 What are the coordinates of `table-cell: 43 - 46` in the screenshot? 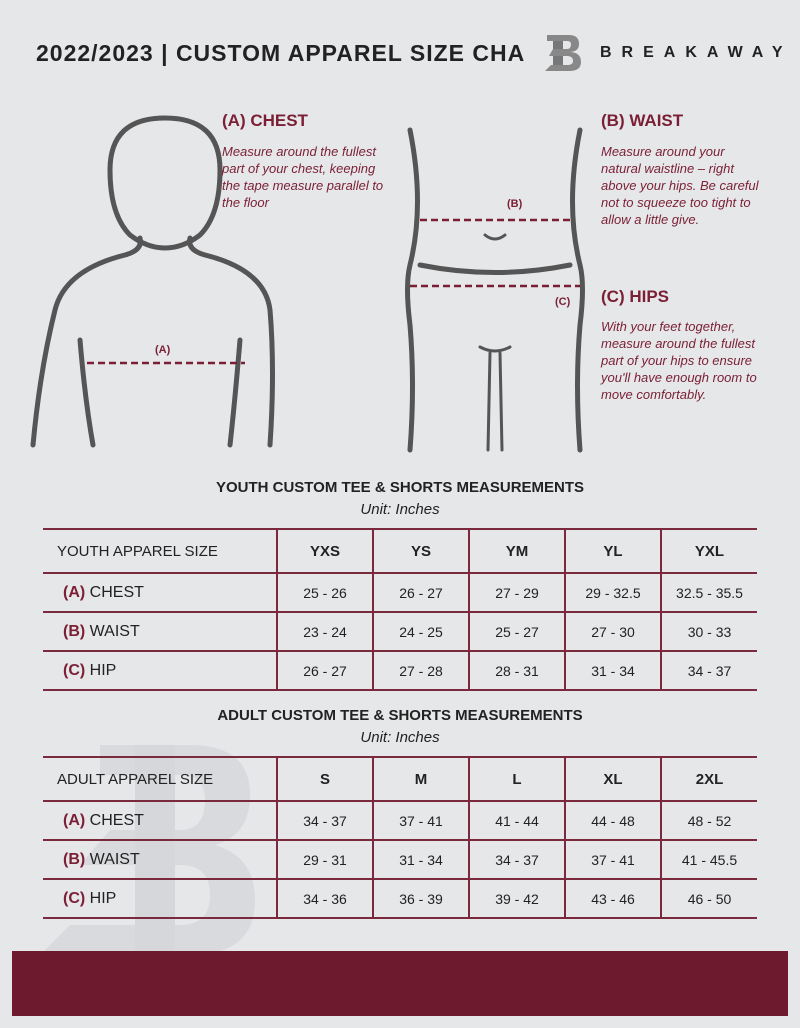 It's located at (612, 898).